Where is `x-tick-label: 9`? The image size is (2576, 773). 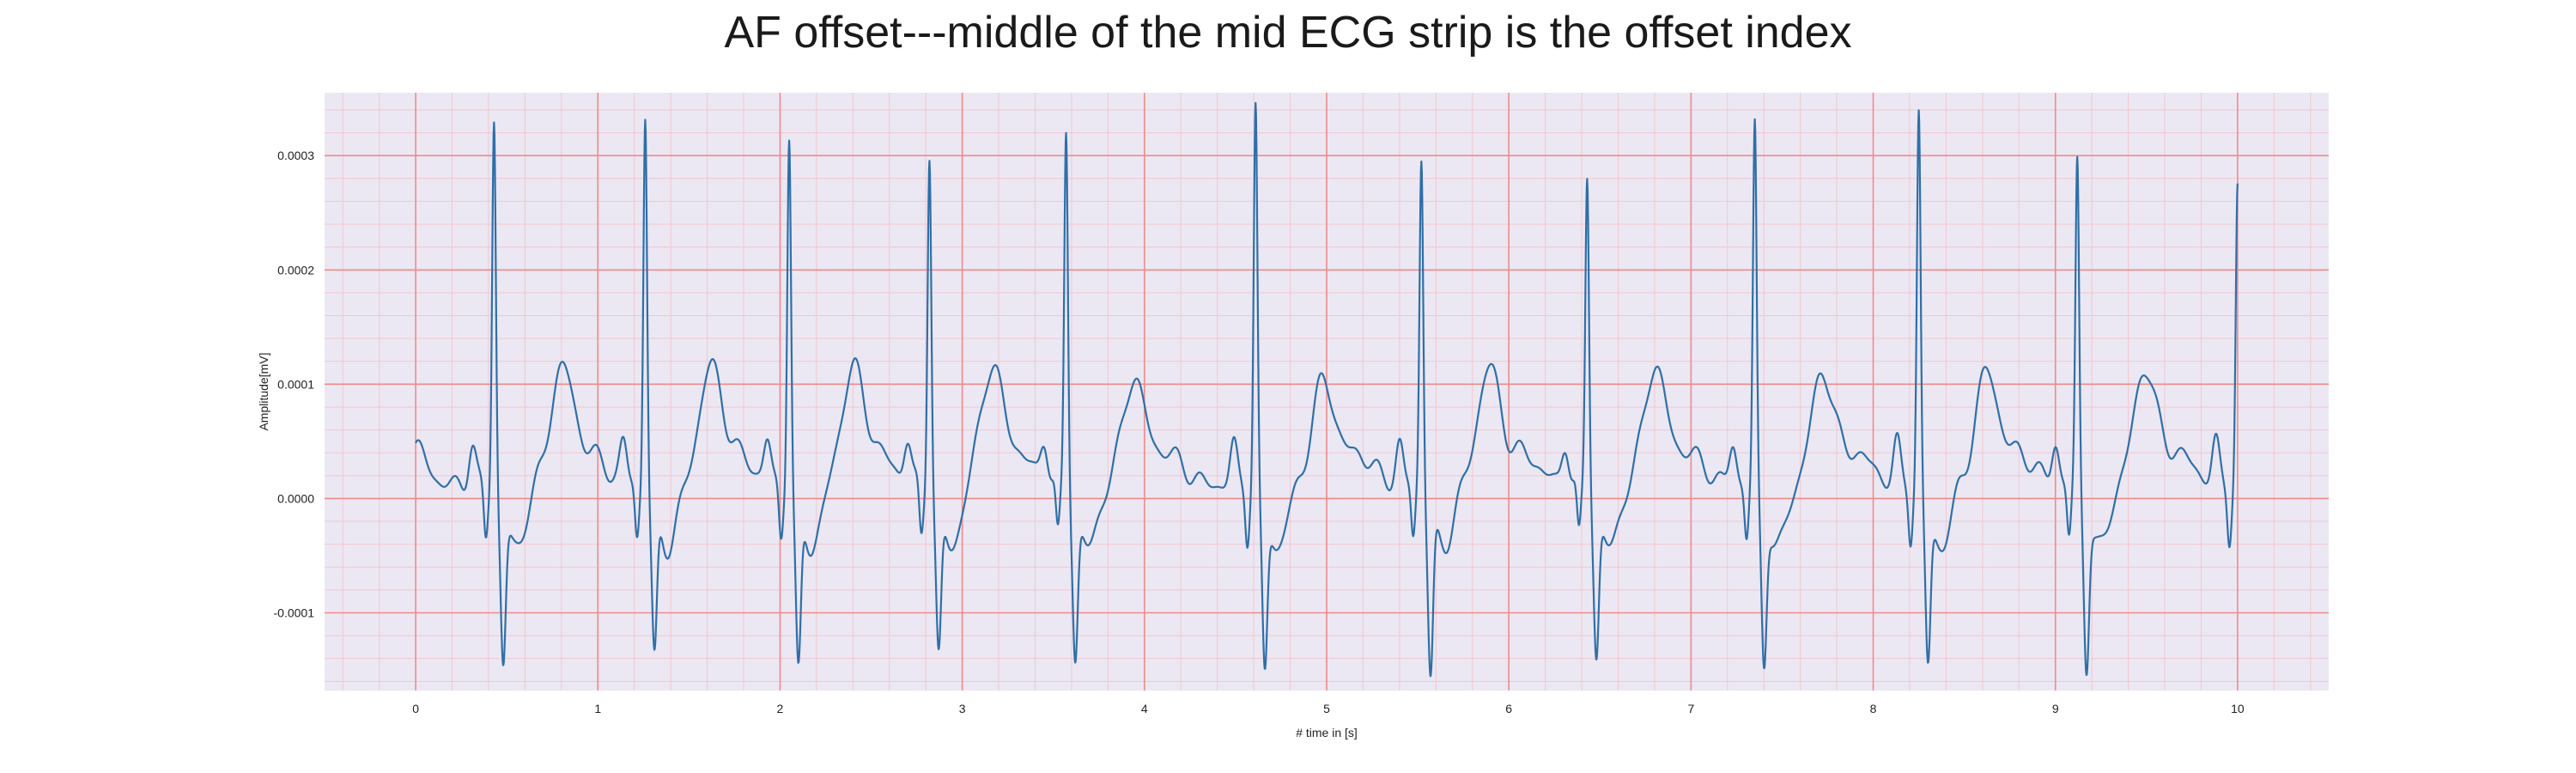 x-tick-label: 9 is located at coordinates (2055, 708).